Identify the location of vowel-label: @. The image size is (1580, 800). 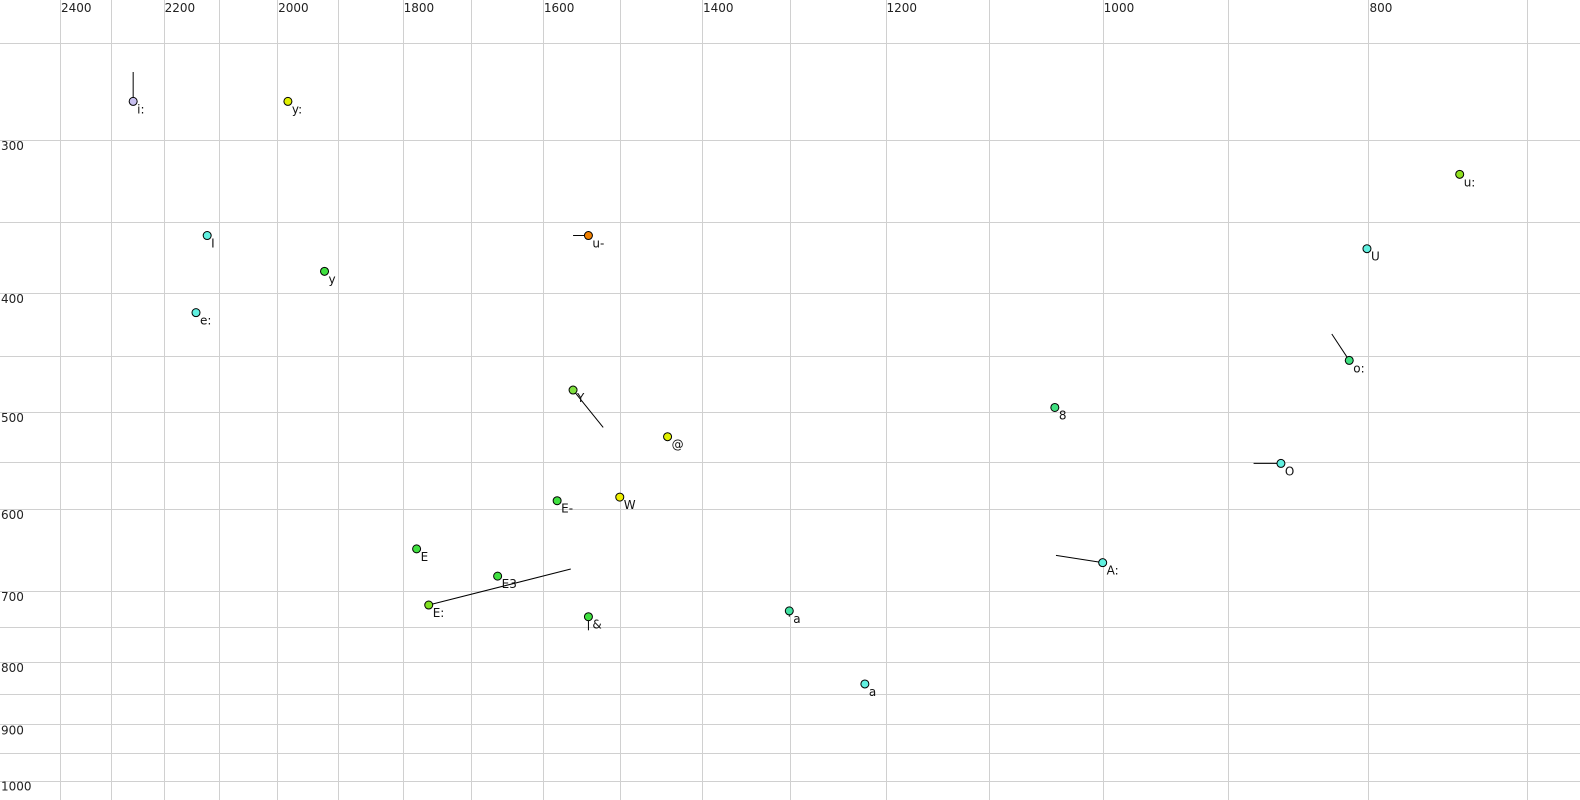
(678, 445).